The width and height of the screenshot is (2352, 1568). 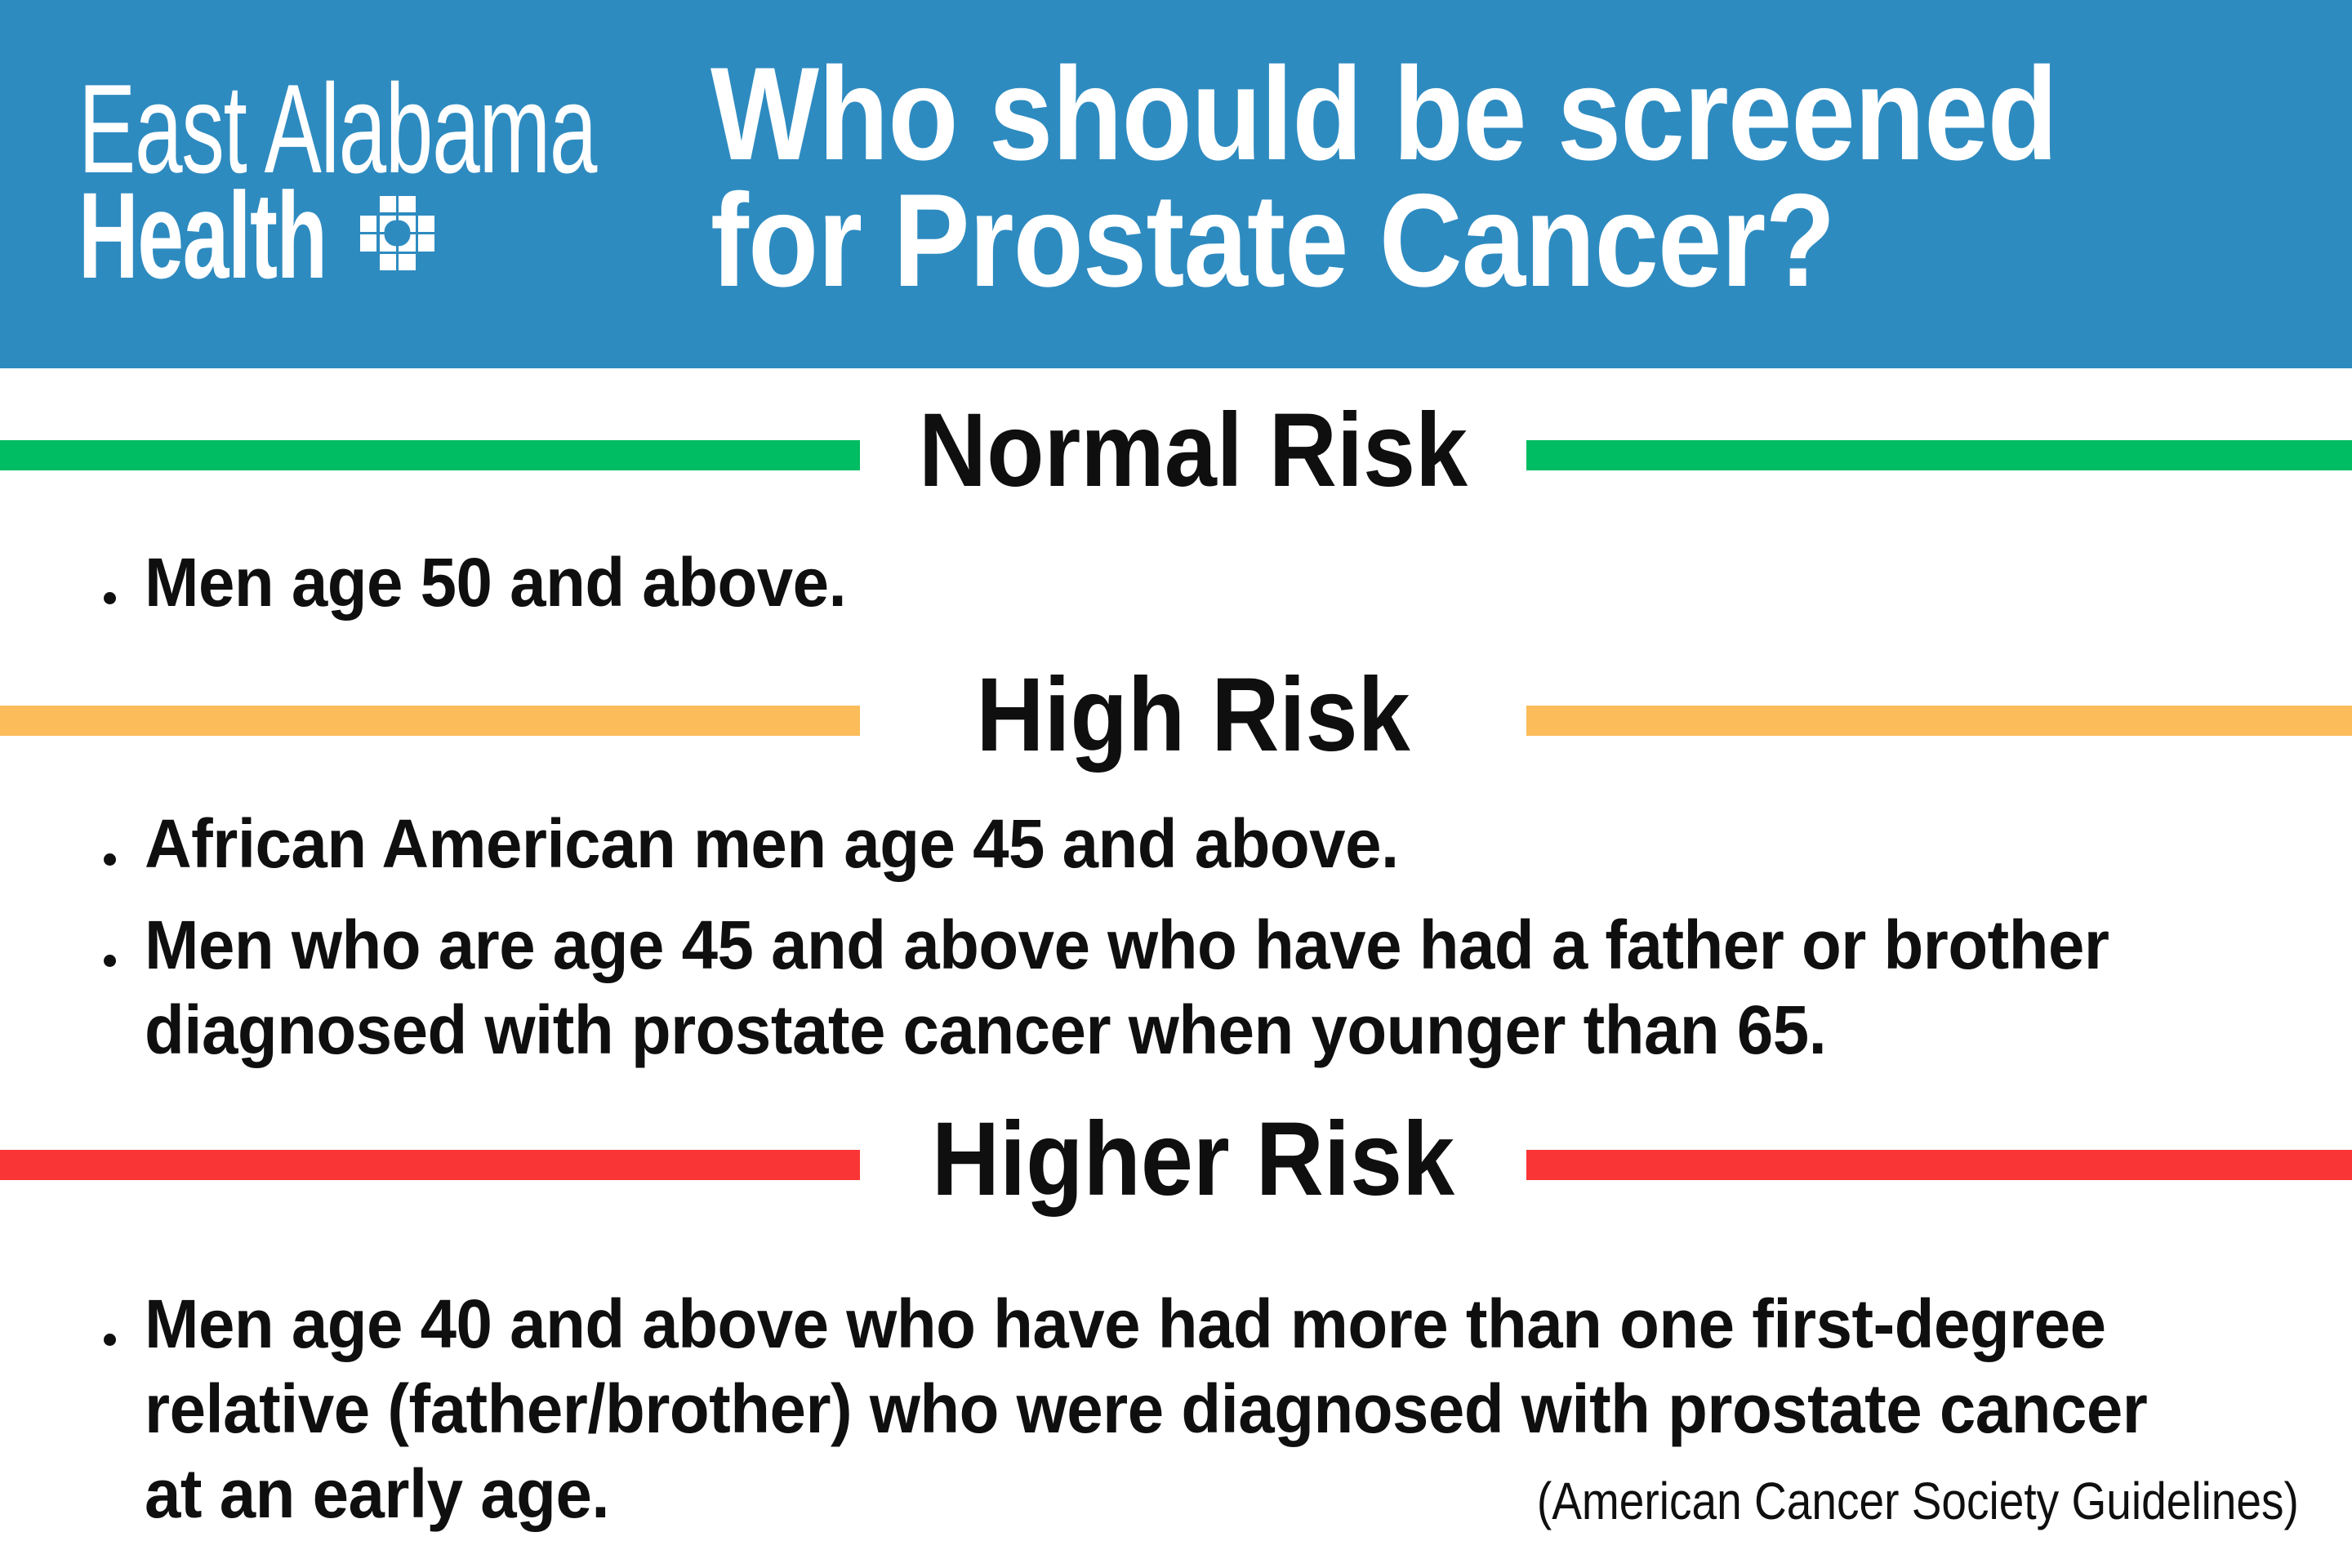 I want to click on pixel-cross-icon, so click(x=397, y=233).